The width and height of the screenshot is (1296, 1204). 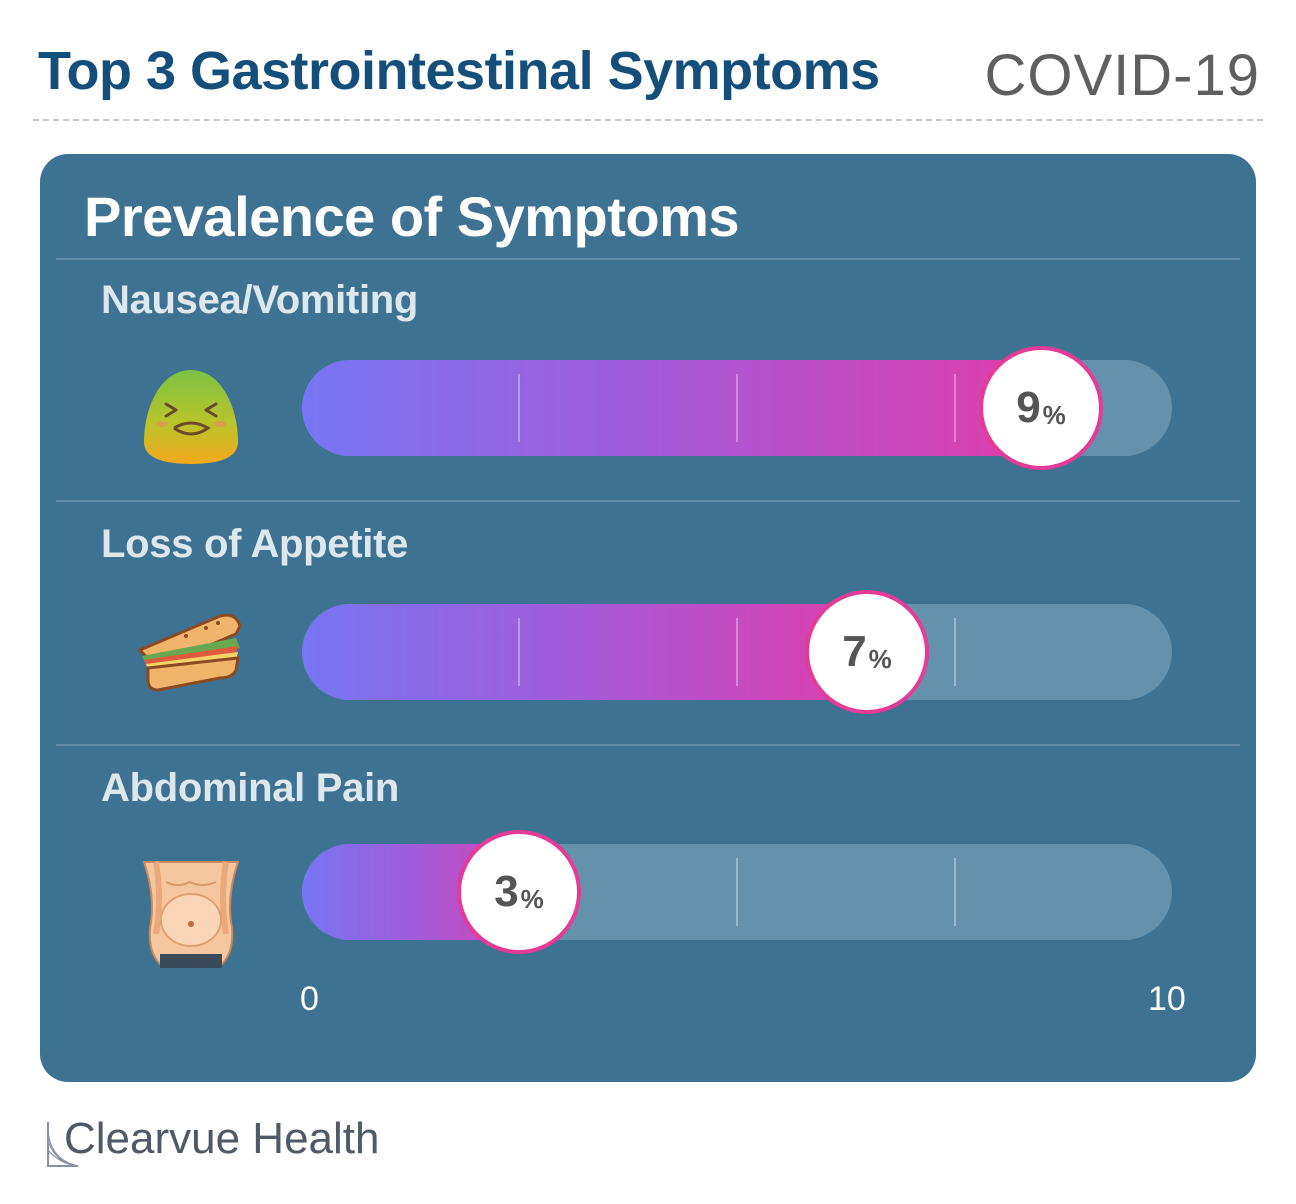 What do you see at coordinates (459, 71) in the screenshot?
I see `page-title: Top 3 Gastrointestinal Symptoms` at bounding box center [459, 71].